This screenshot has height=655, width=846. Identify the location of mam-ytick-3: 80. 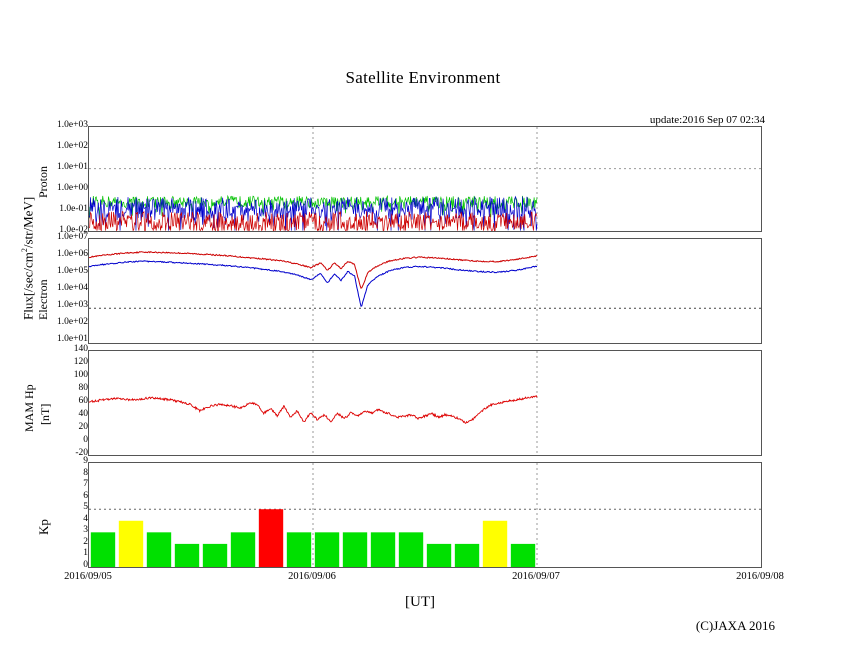
(83, 388).